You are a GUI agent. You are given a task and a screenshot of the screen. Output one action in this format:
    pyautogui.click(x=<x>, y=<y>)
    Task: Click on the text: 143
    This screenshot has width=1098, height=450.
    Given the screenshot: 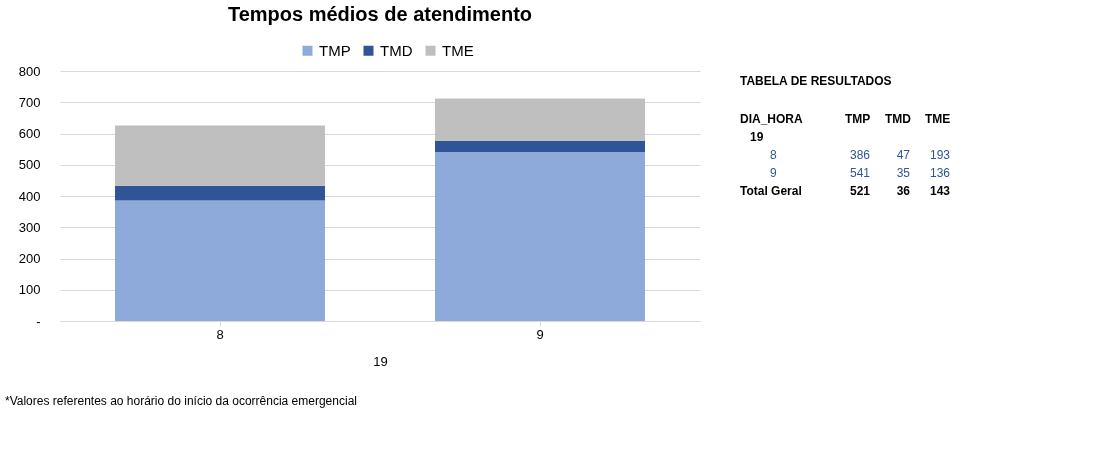 What is the action you would take?
    pyautogui.click(x=940, y=191)
    